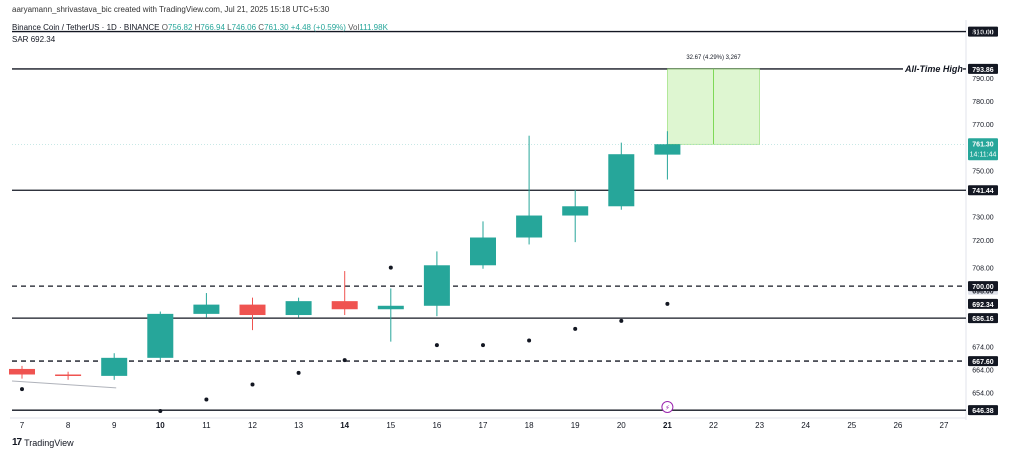 The width and height of the screenshot is (1024, 462). I want to click on price-tag-810.00-bg, so click(983, 31).